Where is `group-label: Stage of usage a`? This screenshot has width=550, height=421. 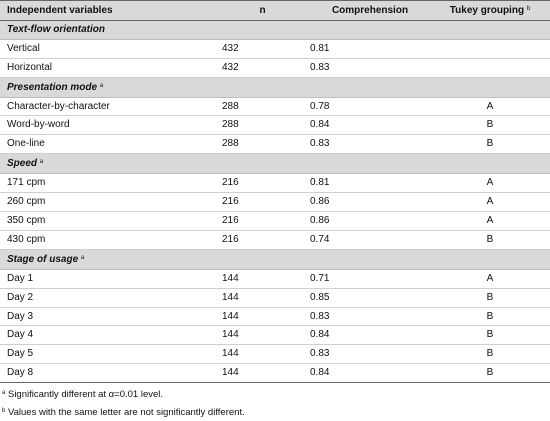 group-label: Stage of usage a is located at coordinates (275, 259).